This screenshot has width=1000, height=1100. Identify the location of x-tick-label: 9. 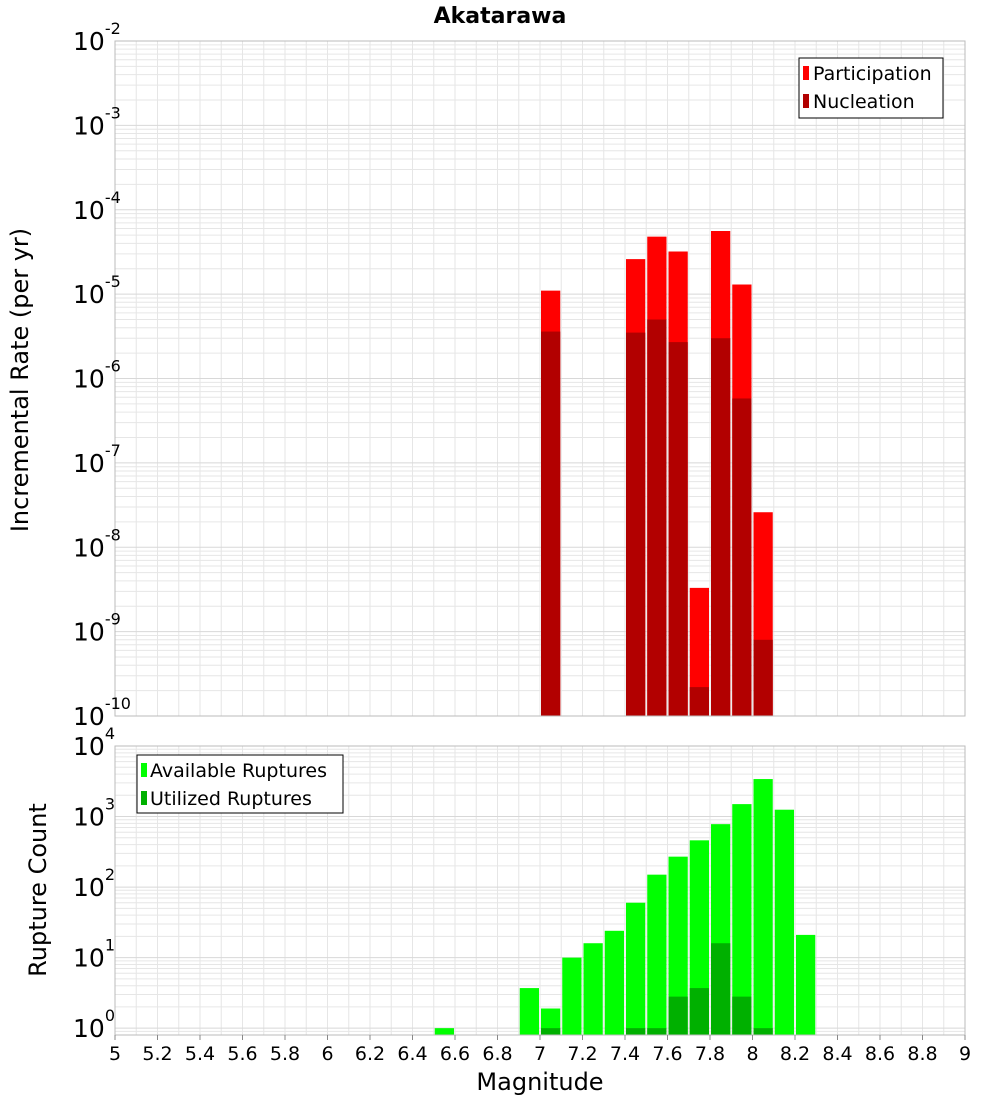
(965, 1054).